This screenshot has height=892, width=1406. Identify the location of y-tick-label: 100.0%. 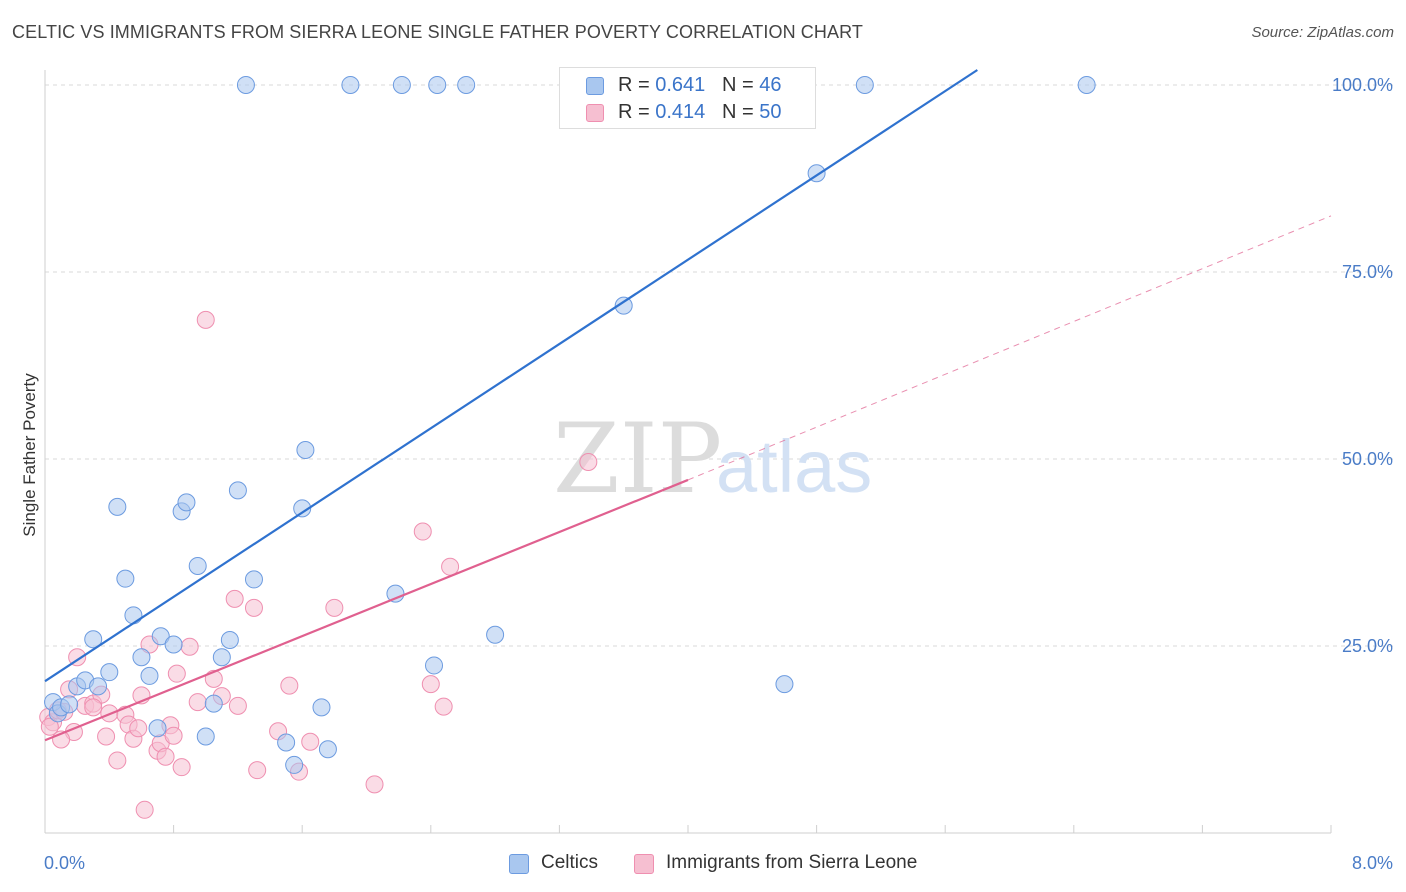
(1362, 85).